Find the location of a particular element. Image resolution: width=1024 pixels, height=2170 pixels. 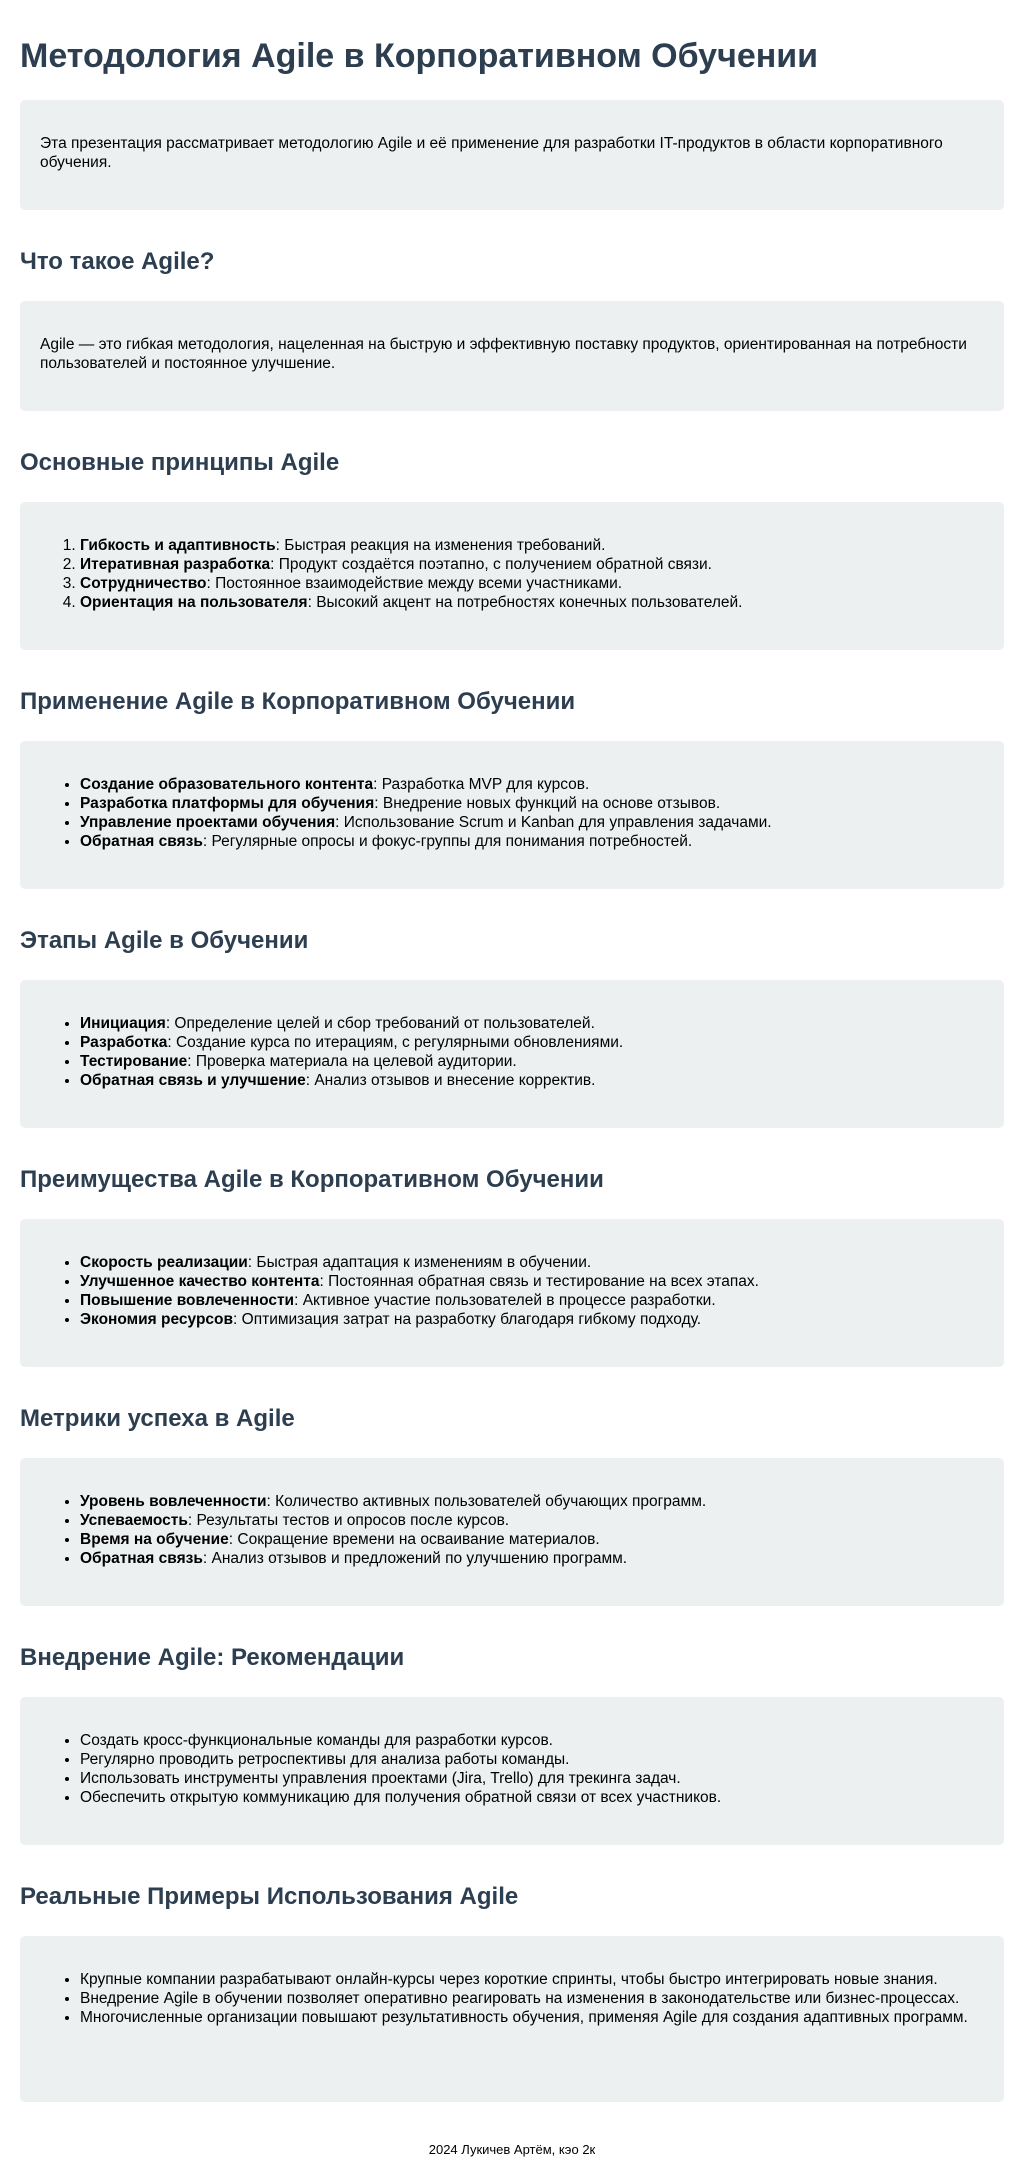

section-heading-metrics: Метрики успеха в Agile is located at coordinates (157, 1418).